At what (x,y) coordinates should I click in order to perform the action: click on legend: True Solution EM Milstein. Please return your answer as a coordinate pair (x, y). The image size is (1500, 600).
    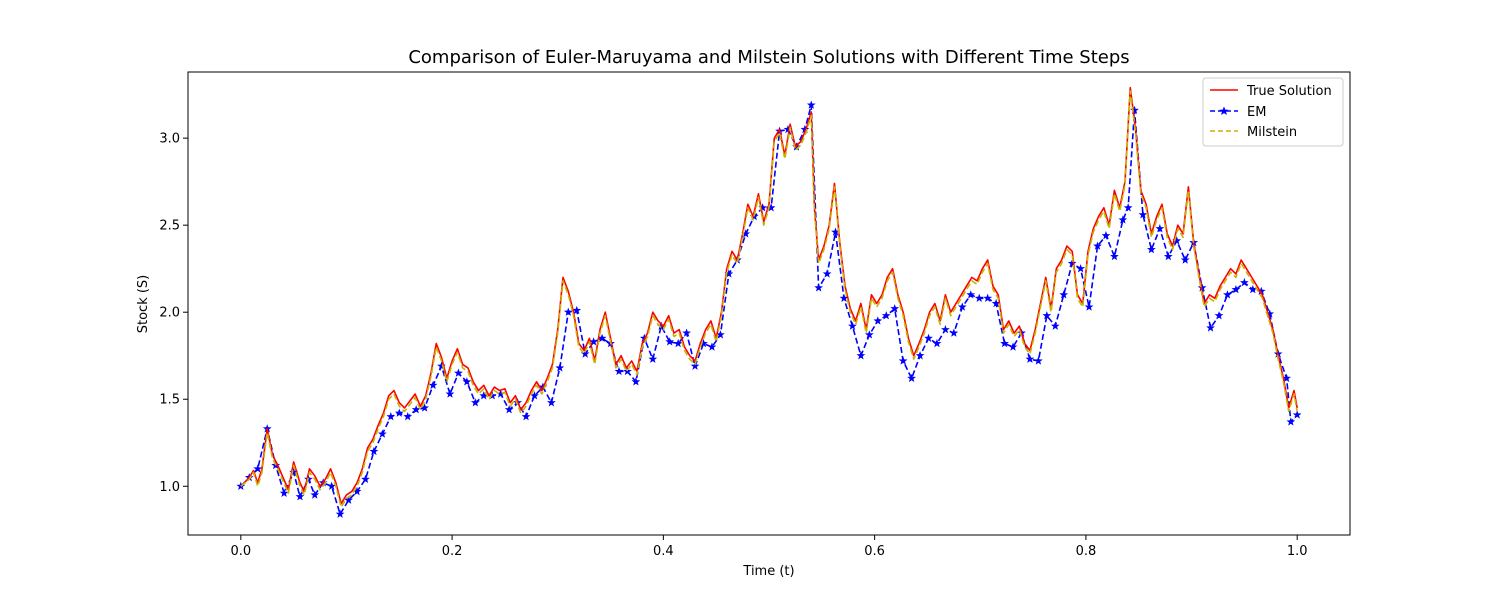
    Looking at the image, I should click on (1273, 112).